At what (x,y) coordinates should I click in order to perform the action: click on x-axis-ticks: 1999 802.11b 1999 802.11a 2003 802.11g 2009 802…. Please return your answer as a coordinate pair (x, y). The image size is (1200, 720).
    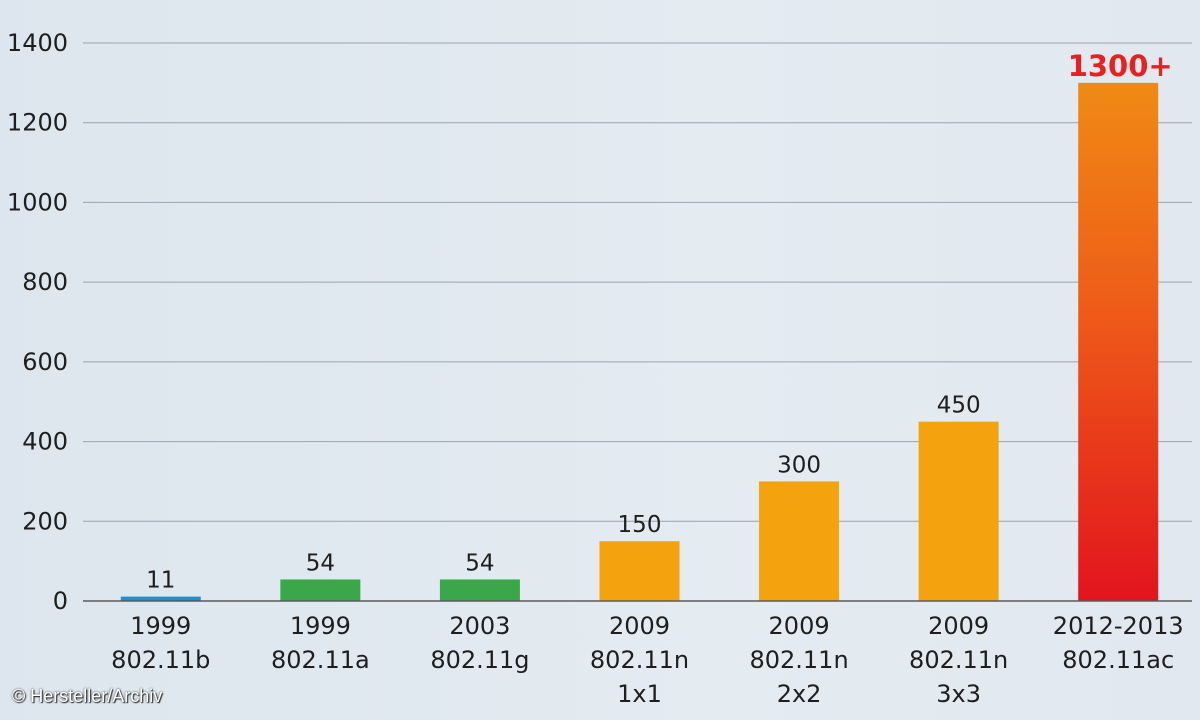
    Looking at the image, I should click on (647, 660).